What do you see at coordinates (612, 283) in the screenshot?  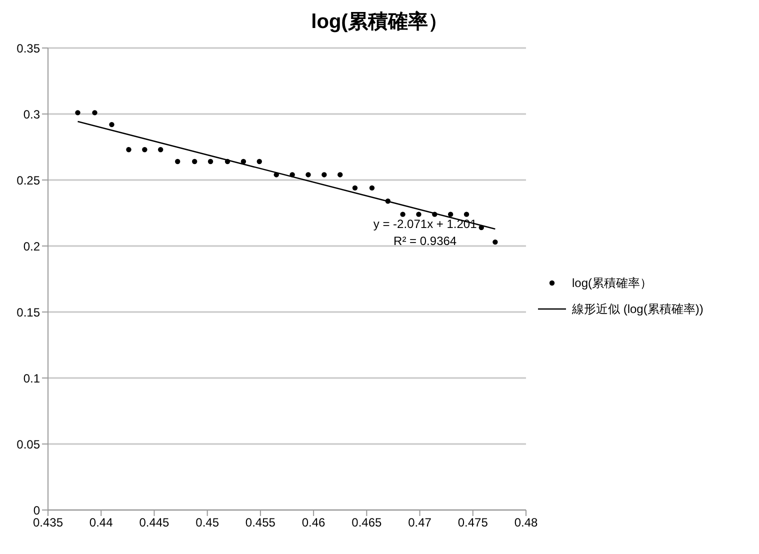 I see `legend-label: log(累積確率）` at bounding box center [612, 283].